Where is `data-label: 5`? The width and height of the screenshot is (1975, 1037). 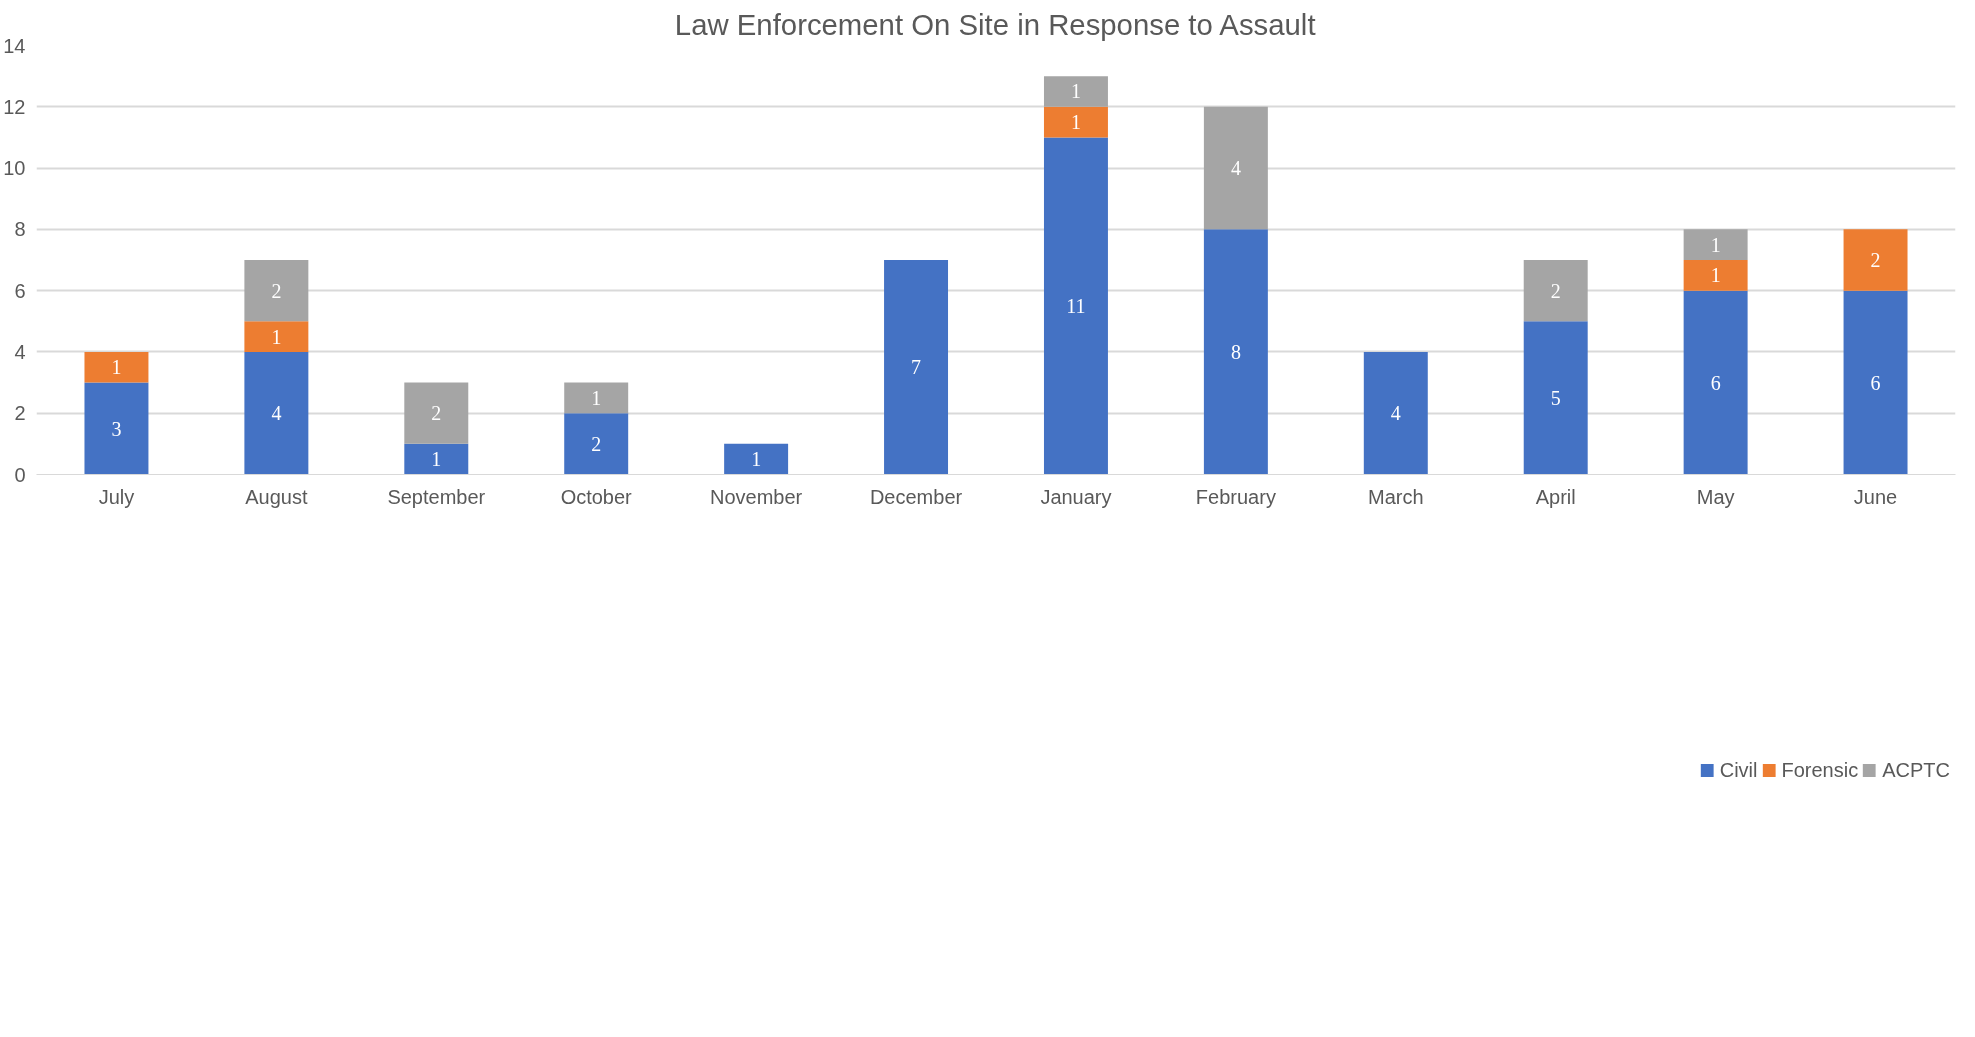 data-label: 5 is located at coordinates (1555, 397).